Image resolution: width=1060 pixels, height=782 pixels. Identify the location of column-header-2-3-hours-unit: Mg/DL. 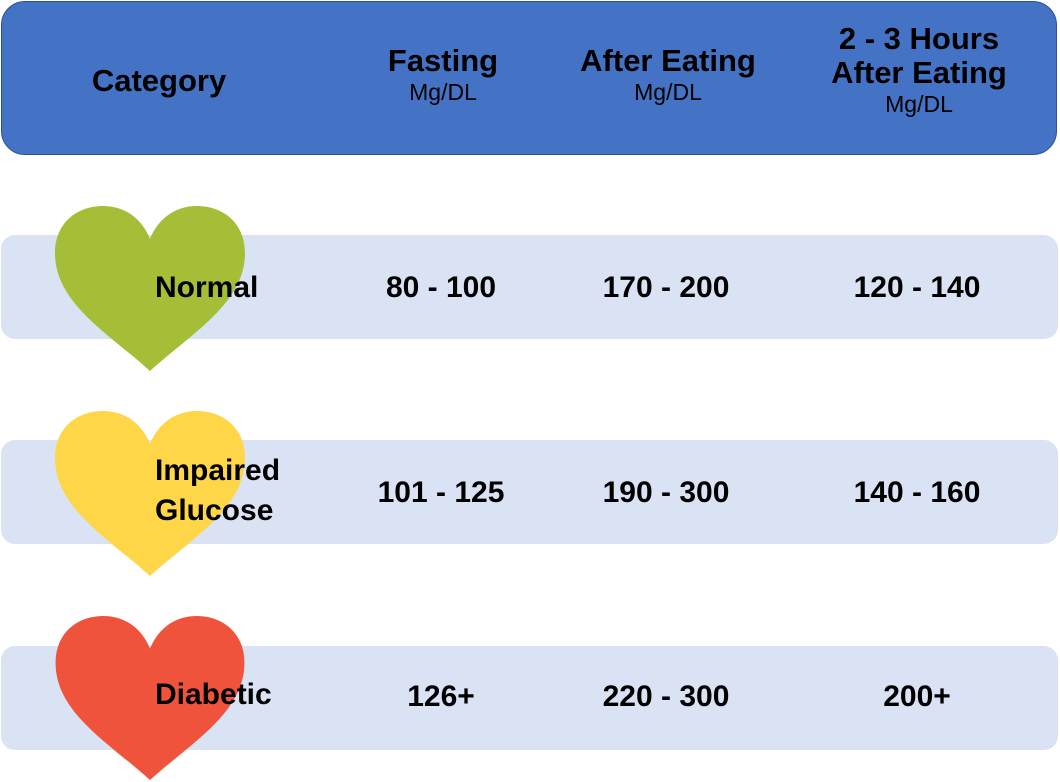
(919, 104).